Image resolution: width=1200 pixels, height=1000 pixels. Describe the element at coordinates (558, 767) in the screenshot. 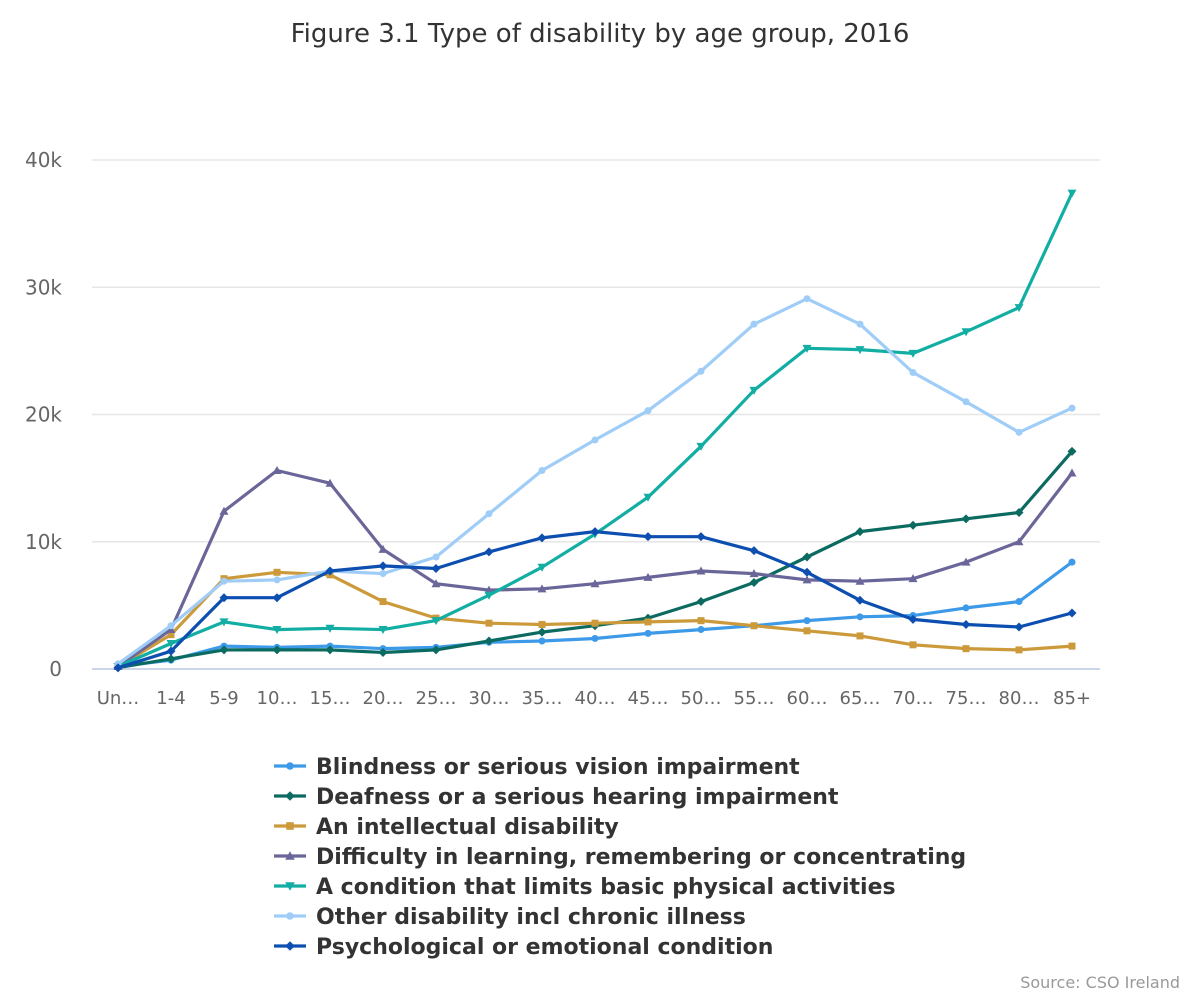

I see `legend-label: Blindness or serious vision impairment` at that location.